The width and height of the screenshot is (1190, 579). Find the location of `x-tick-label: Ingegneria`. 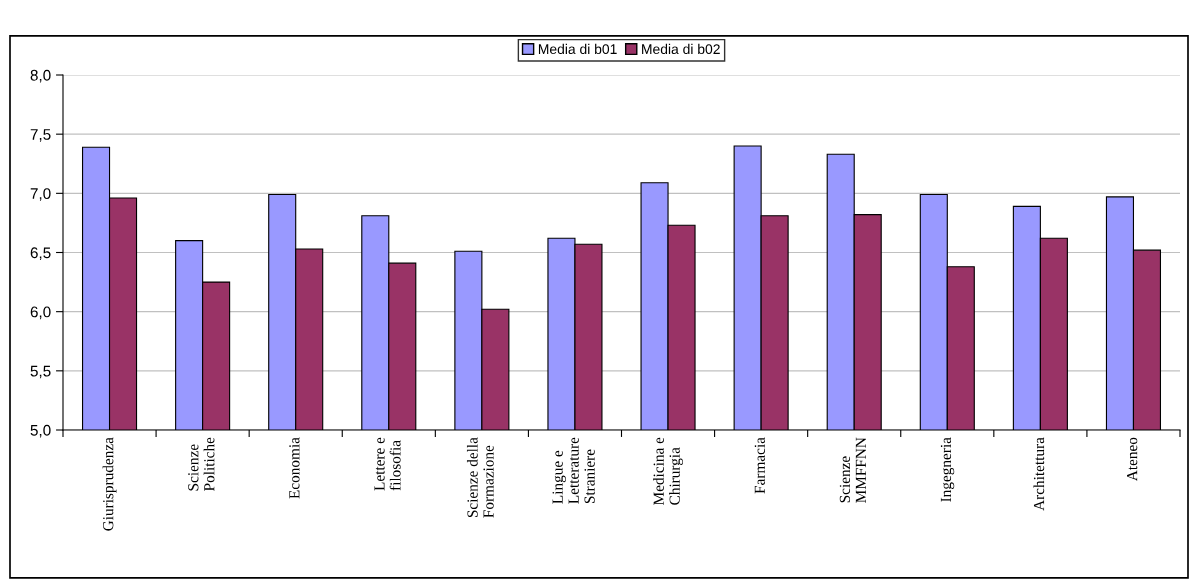

x-tick-label: Ingegneria is located at coordinates (947, 469).